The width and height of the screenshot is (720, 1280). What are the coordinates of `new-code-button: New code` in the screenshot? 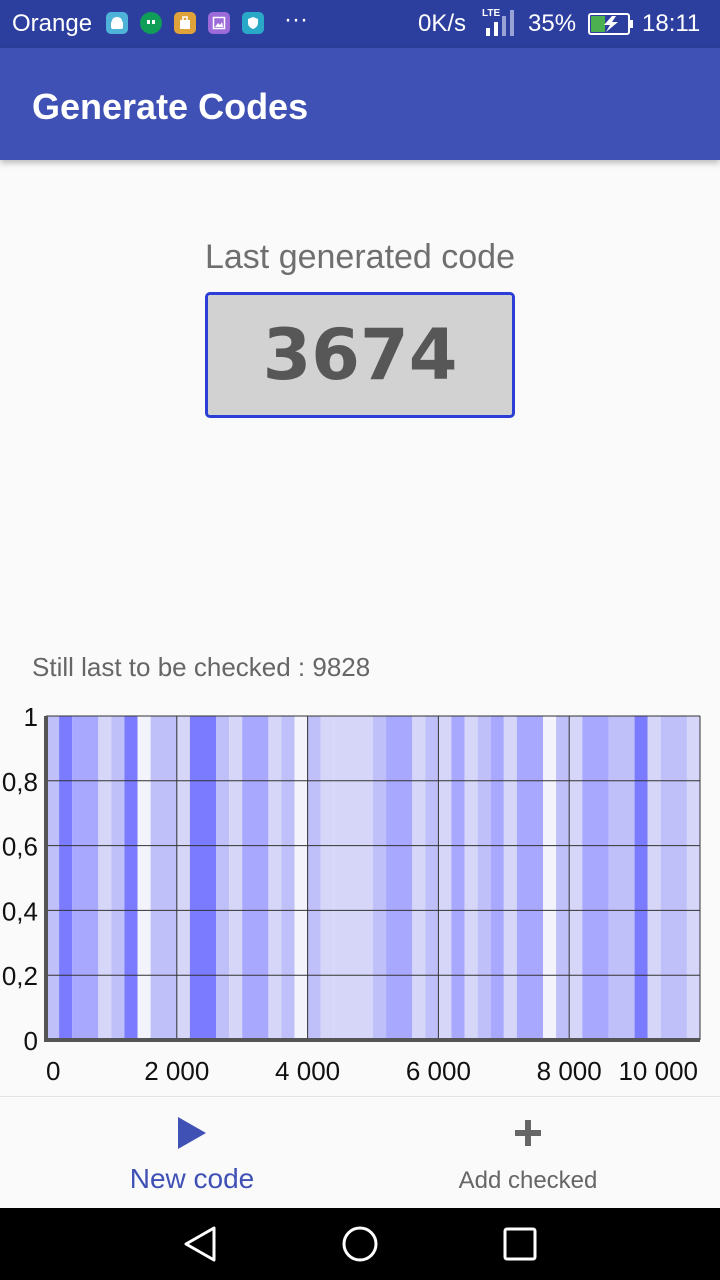 It's located at (192, 1153).